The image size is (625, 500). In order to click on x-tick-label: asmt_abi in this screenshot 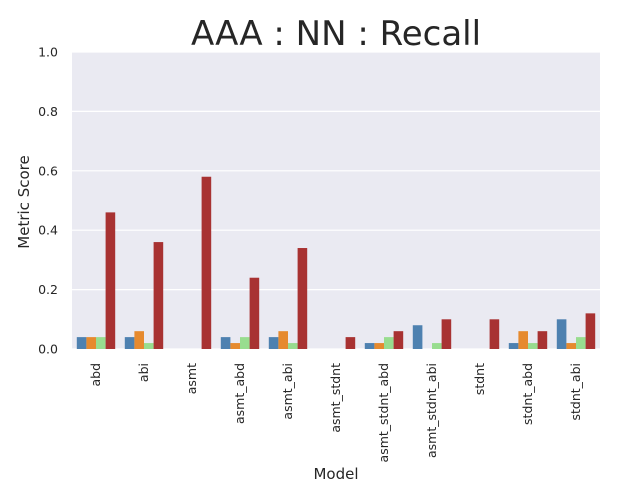, I will do `click(287, 391)`.